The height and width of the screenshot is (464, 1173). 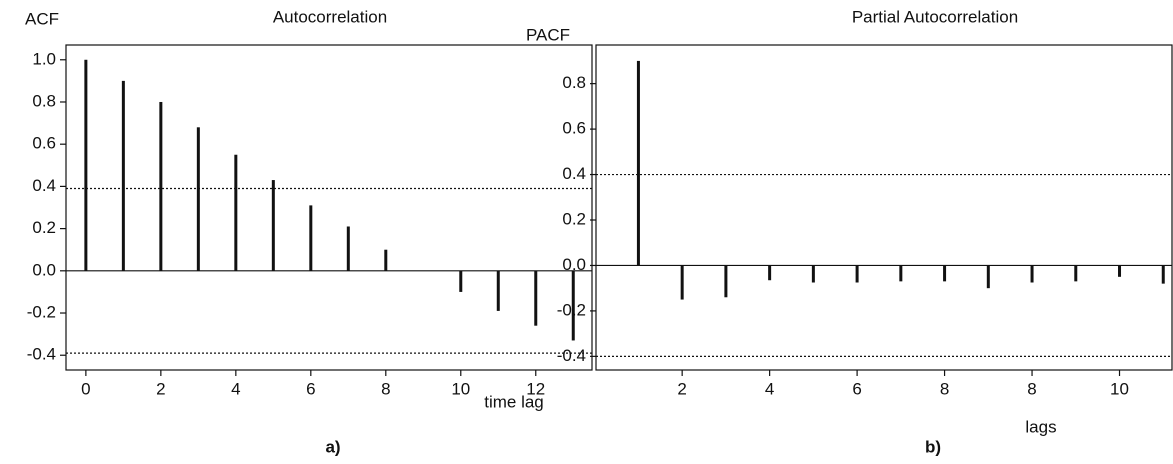 I want to click on corner-label: PACF, so click(x=548, y=34).